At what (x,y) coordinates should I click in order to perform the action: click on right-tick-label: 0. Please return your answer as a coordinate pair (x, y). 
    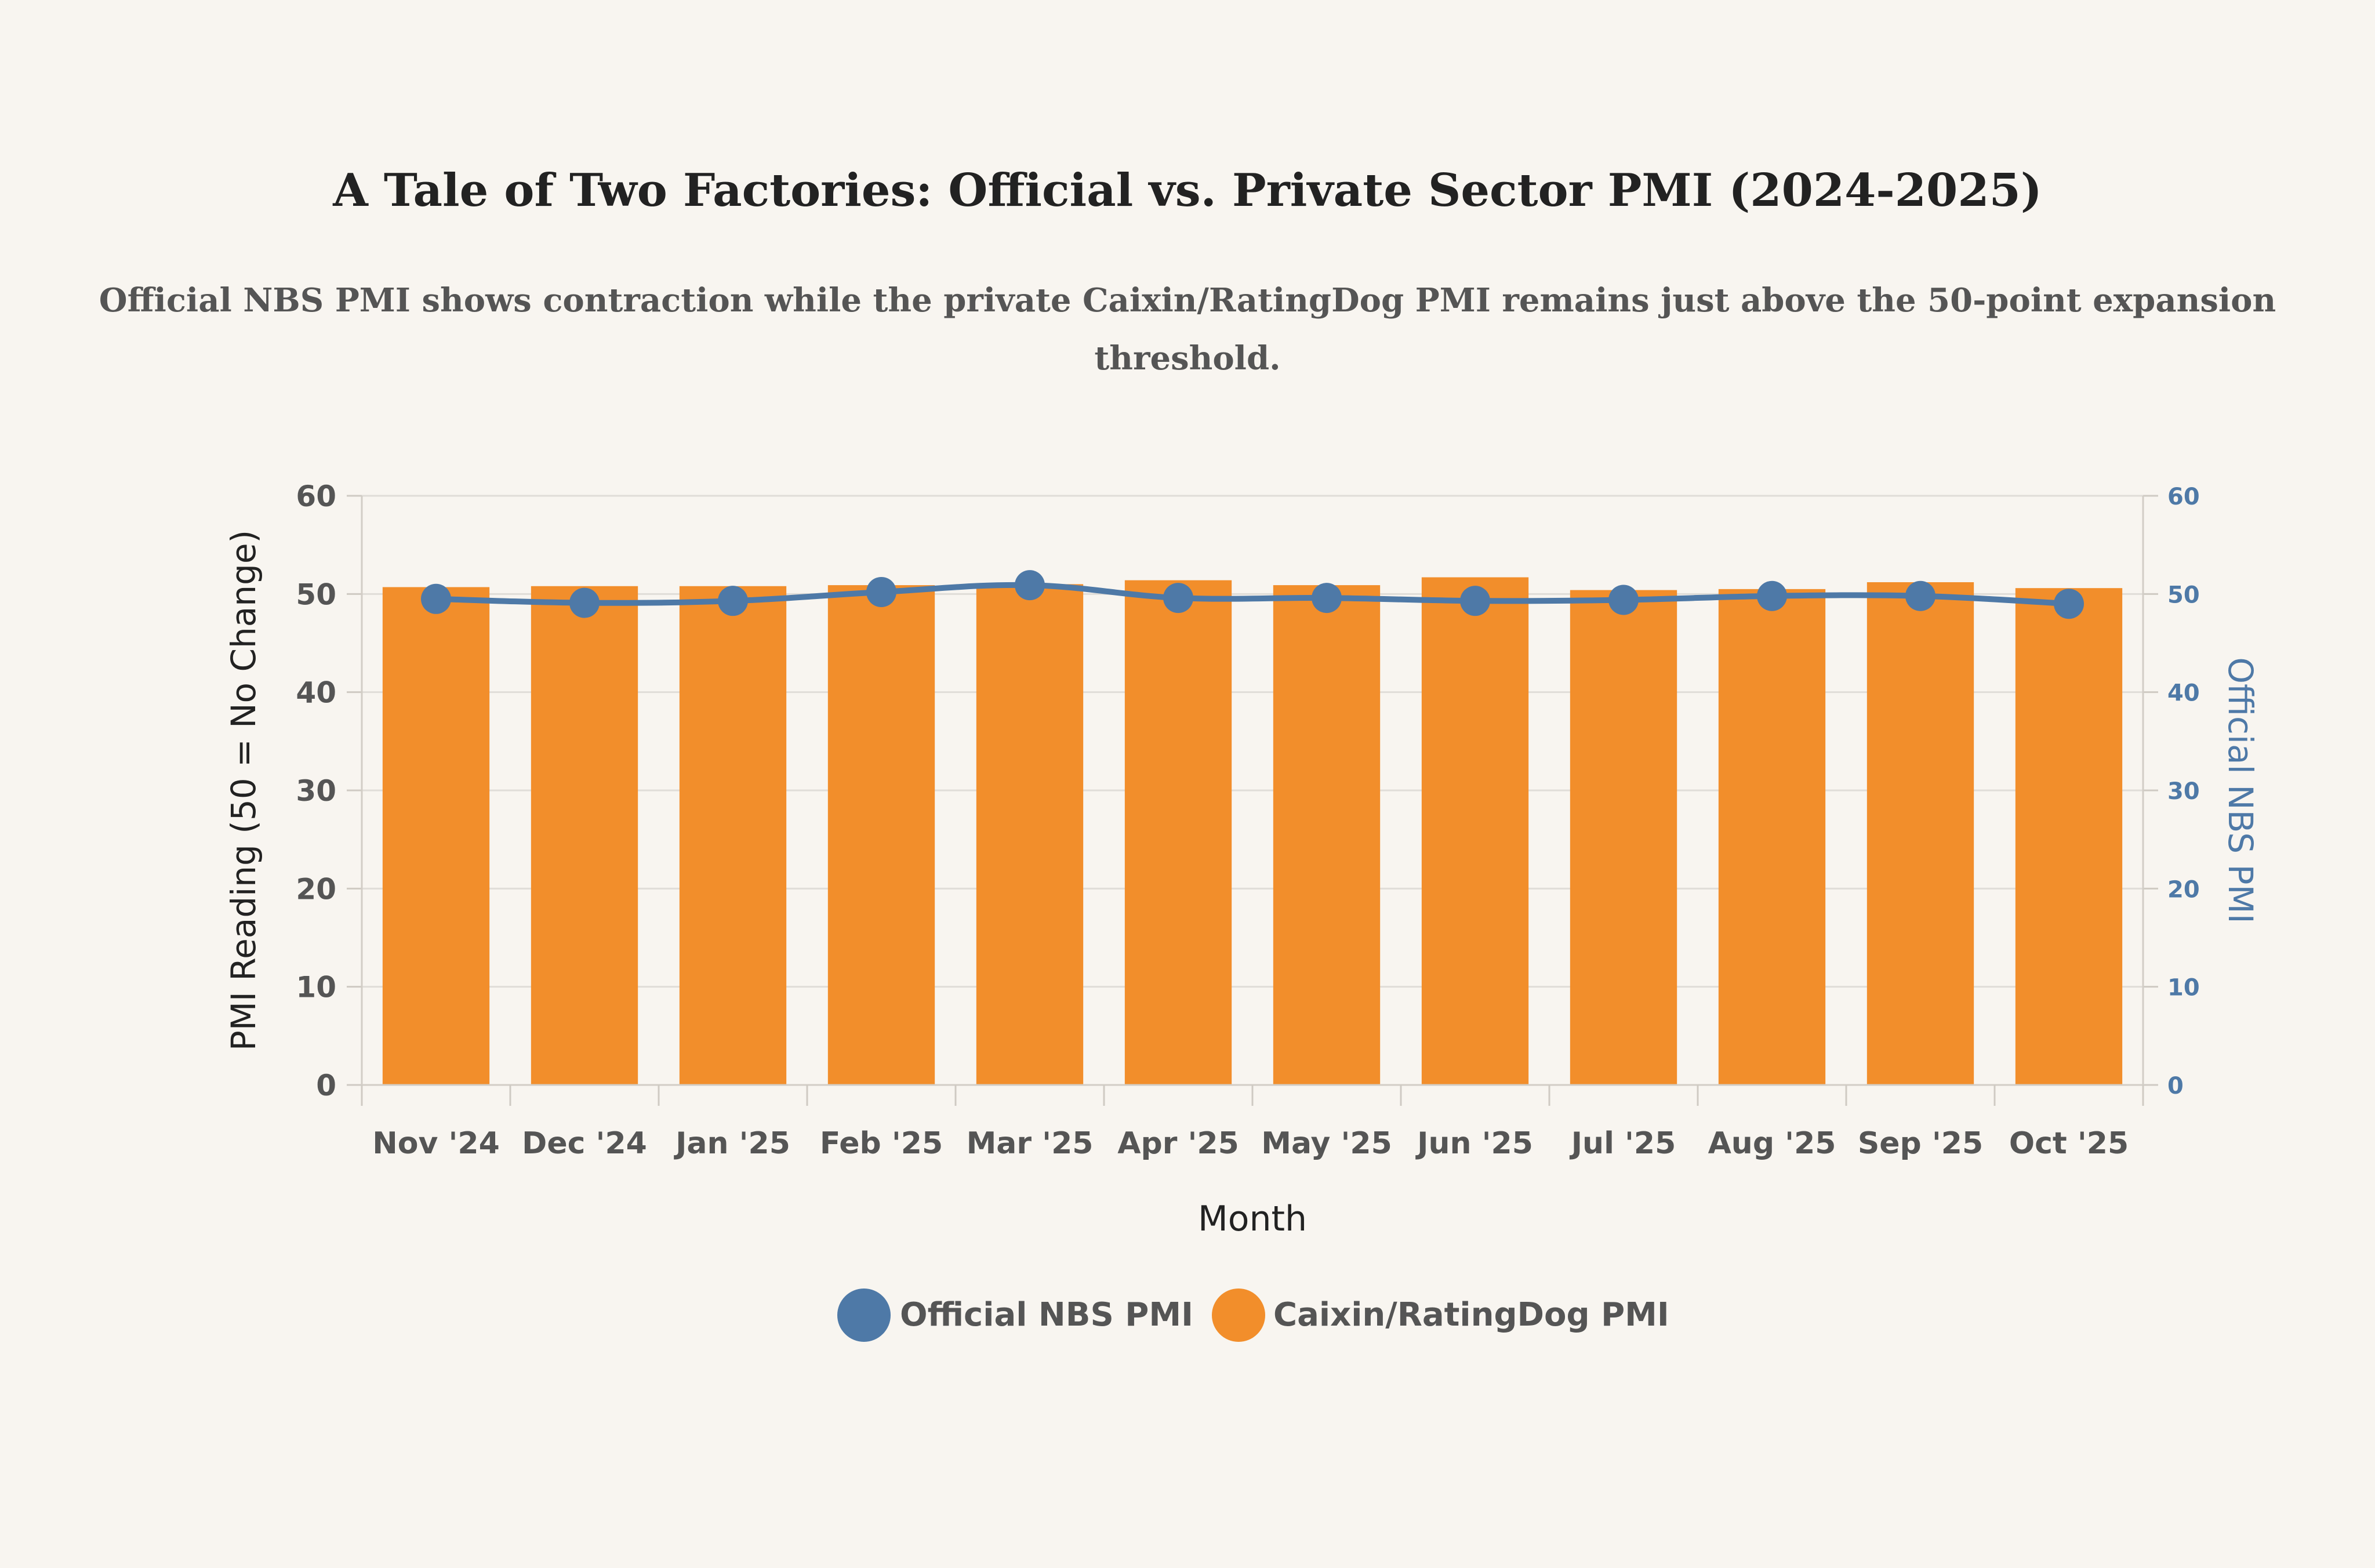
    Looking at the image, I should click on (2175, 1086).